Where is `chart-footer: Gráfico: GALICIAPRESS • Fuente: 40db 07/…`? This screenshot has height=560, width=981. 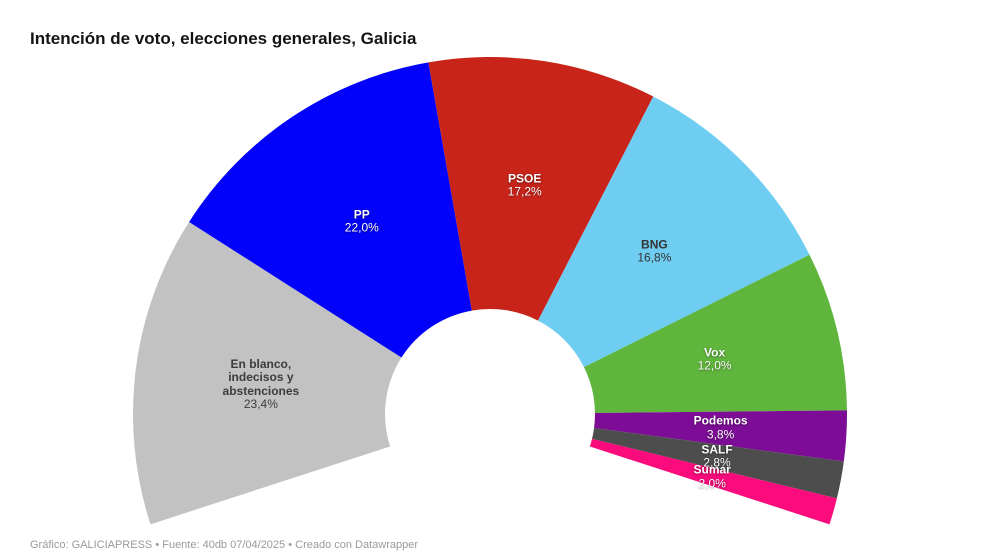 chart-footer: Gráfico: GALICIAPRESS • Fuente: 40db 07/… is located at coordinates (224, 545).